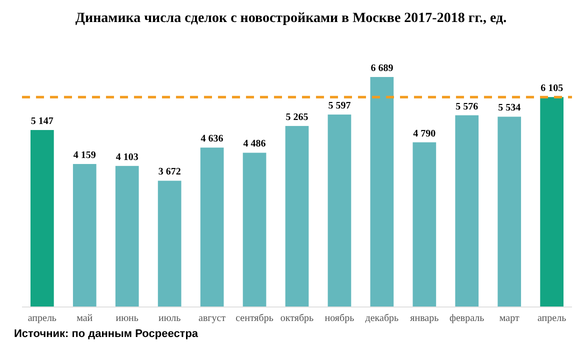 This screenshot has width=582, height=347. What do you see at coordinates (297, 318) in the screenshot?
I see `x-tick-label: октябрь` at bounding box center [297, 318].